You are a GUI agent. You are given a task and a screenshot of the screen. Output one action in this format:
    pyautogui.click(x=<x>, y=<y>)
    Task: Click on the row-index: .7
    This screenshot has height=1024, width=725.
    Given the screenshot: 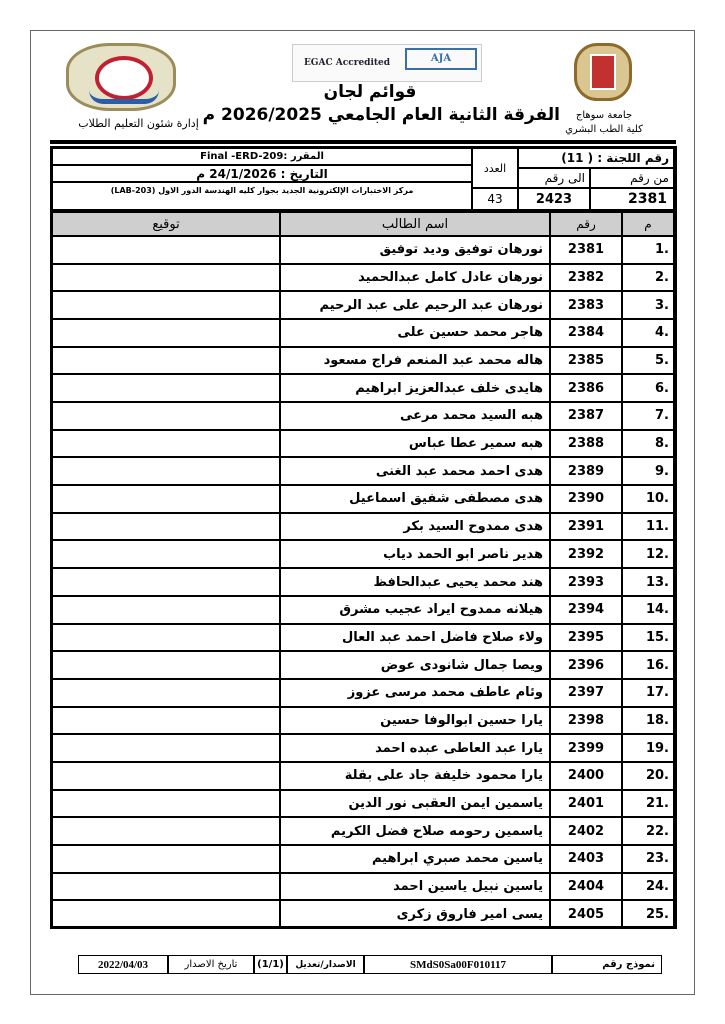 What is the action you would take?
    pyautogui.click(x=648, y=416)
    